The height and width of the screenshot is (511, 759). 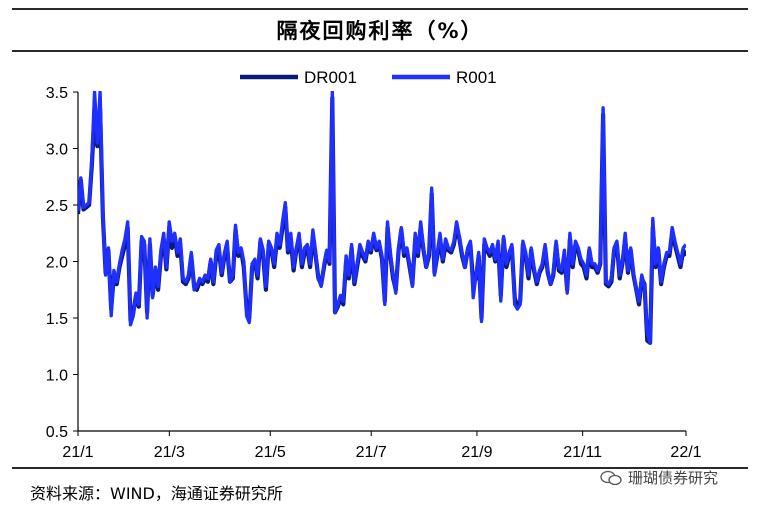 What do you see at coordinates (611, 477) in the screenshot?
I see `wechat-icon` at bounding box center [611, 477].